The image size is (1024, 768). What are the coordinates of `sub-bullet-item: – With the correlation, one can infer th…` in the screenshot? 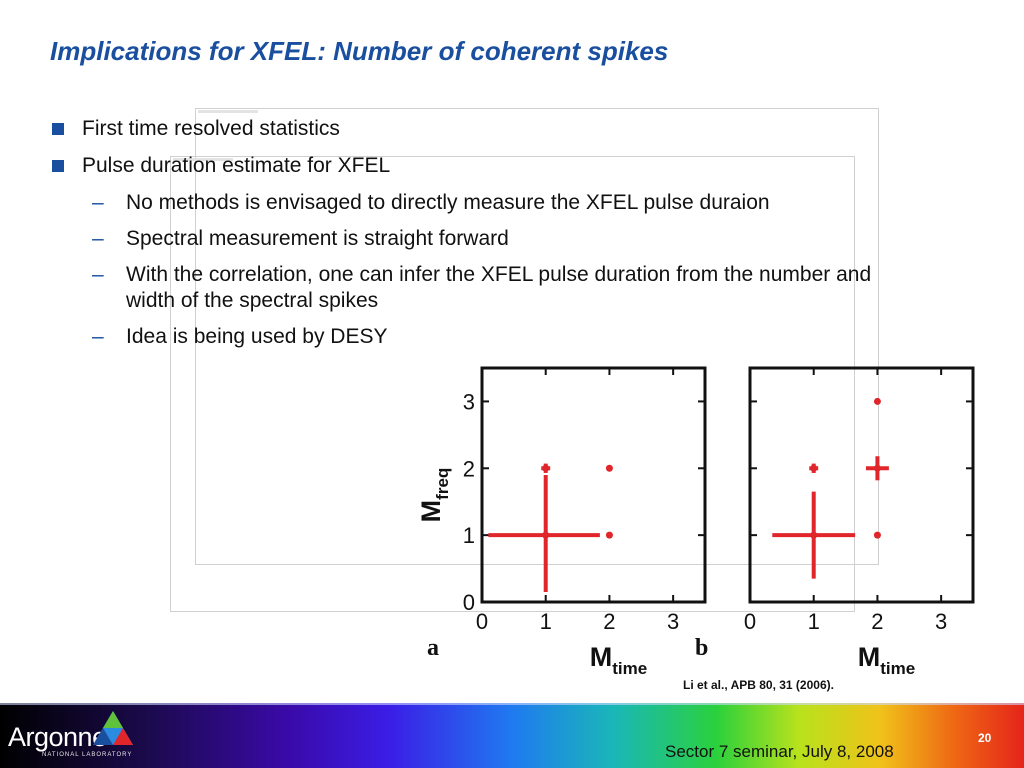 It's located at (479, 288).